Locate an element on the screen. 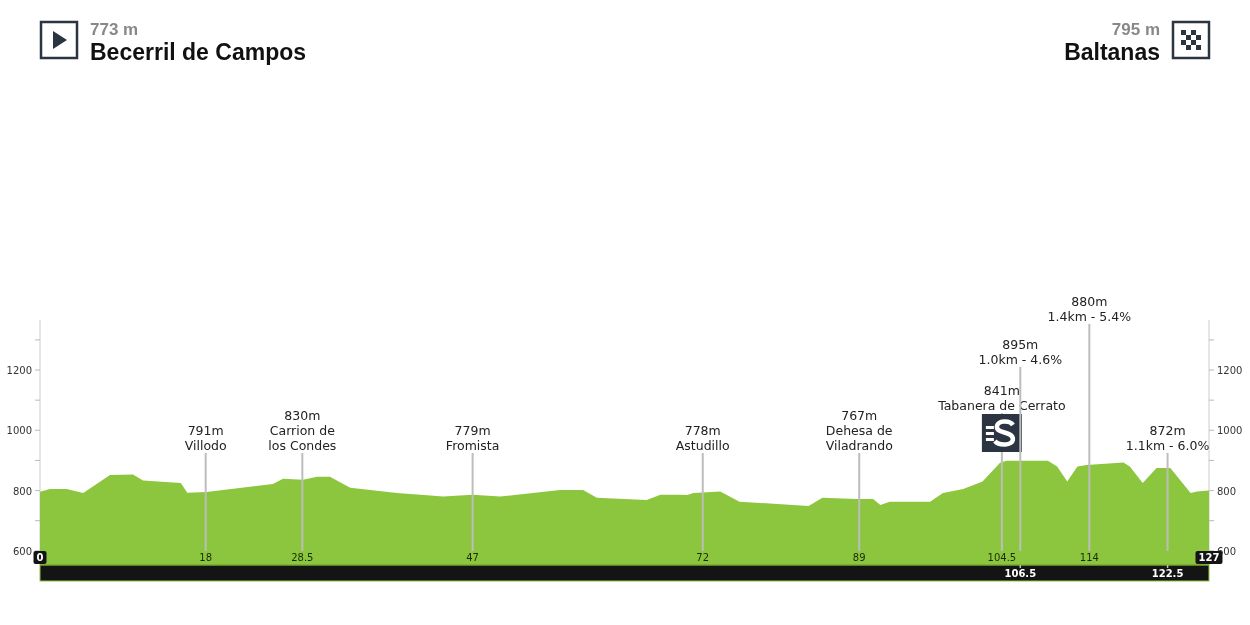 The height and width of the screenshot is (625, 1250). ref-line-label: 841m Tabanera de Cerrato is located at coordinates (1001, 398).